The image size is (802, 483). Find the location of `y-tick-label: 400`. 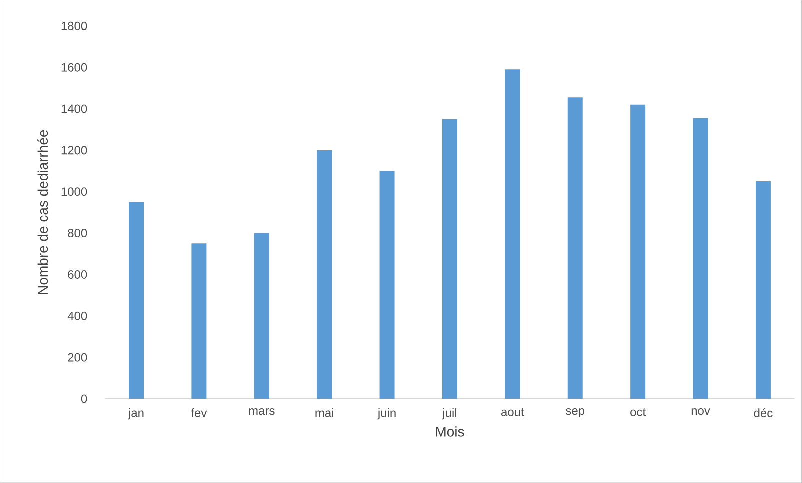

y-tick-label: 400 is located at coordinates (78, 316).